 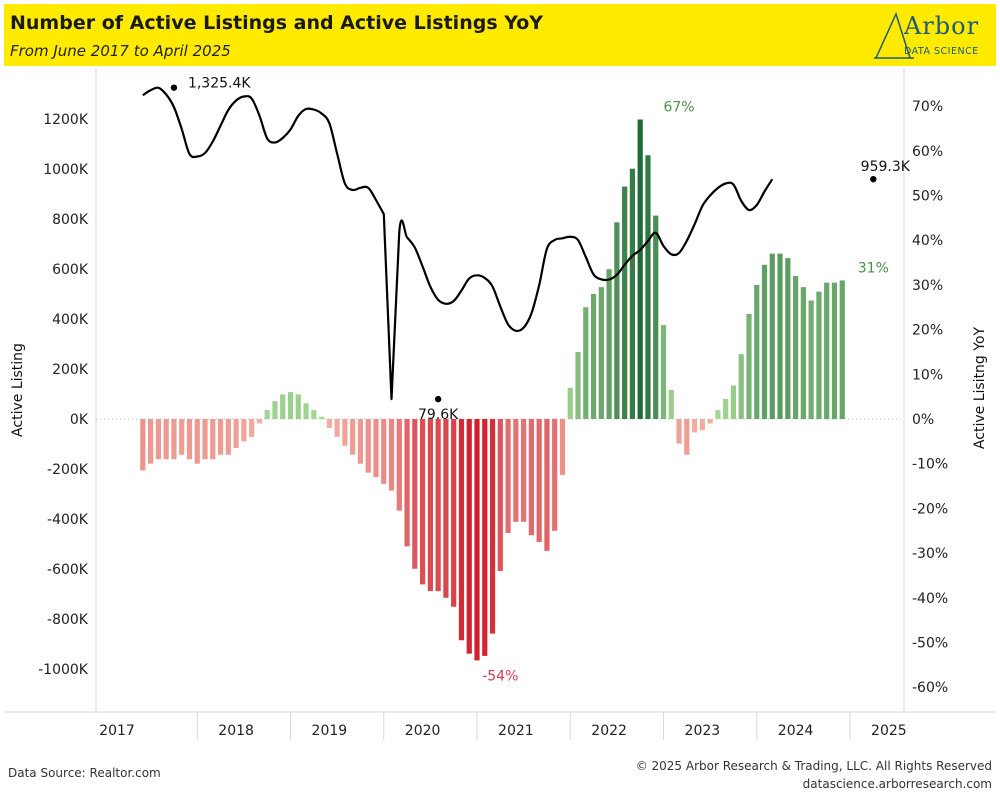 What do you see at coordinates (68, 620) in the screenshot?
I see `left-tick-label: -800K` at bounding box center [68, 620].